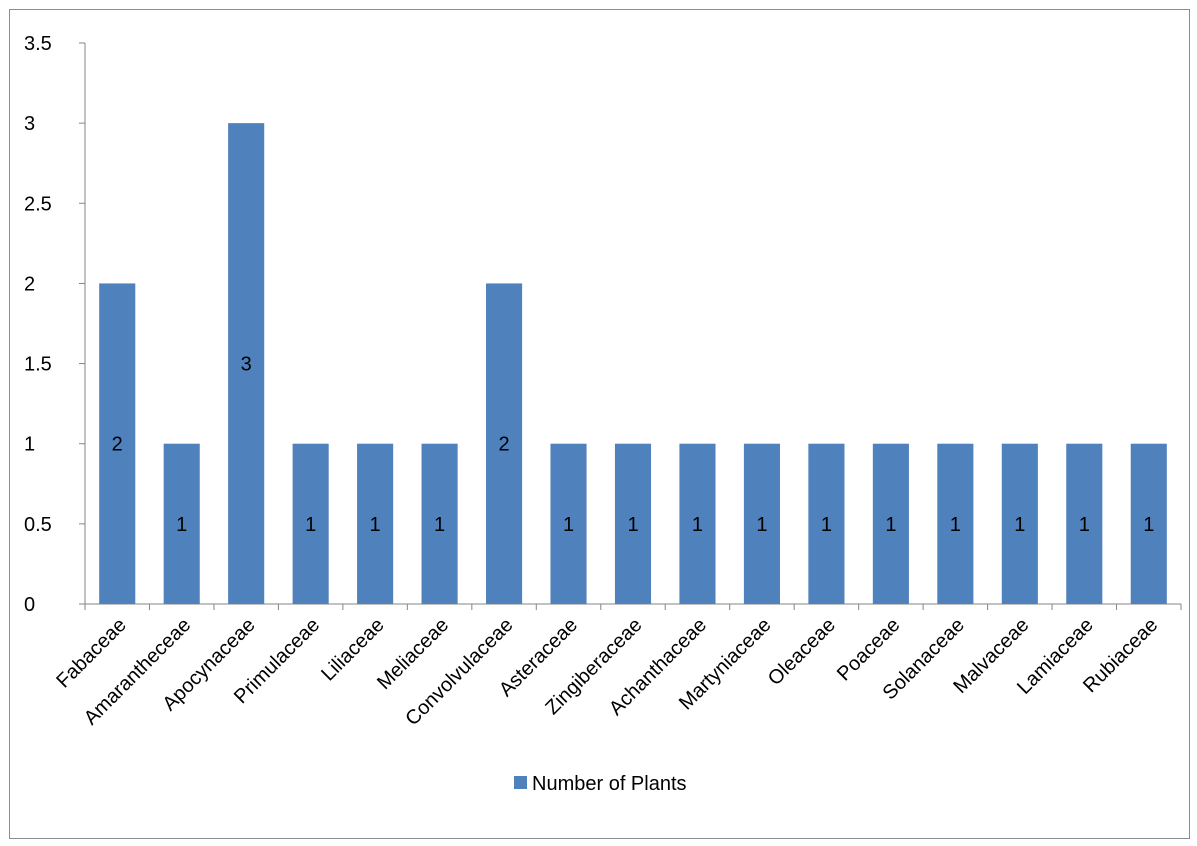 The width and height of the screenshot is (1197, 846). I want to click on y-tick-label: 2.5, so click(38, 204).